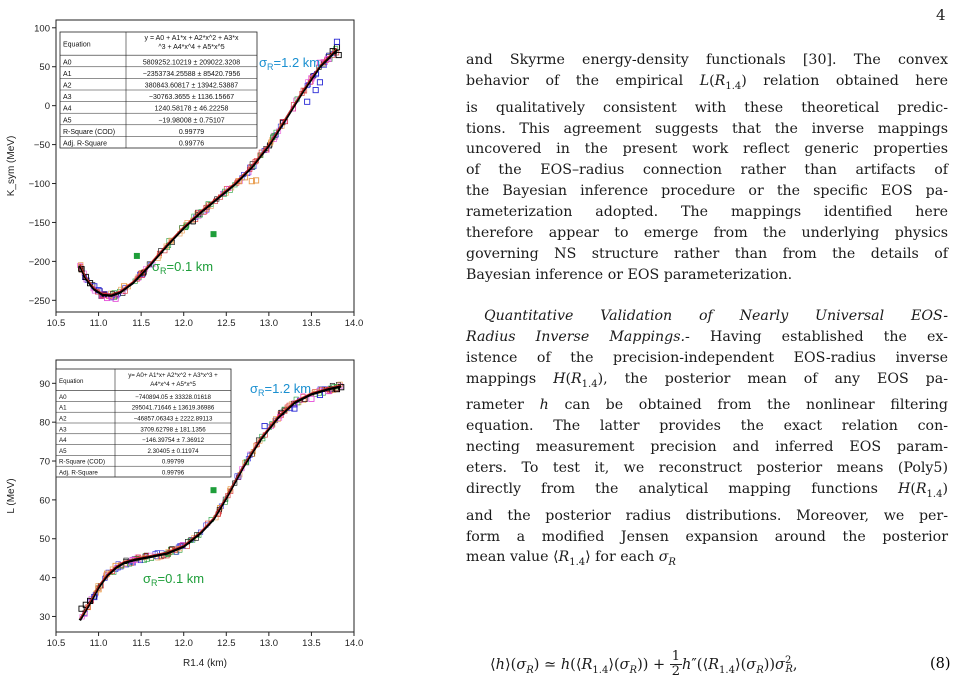  Describe the element at coordinates (44, 423) in the screenshot. I see `y-tick-label: 80` at that location.